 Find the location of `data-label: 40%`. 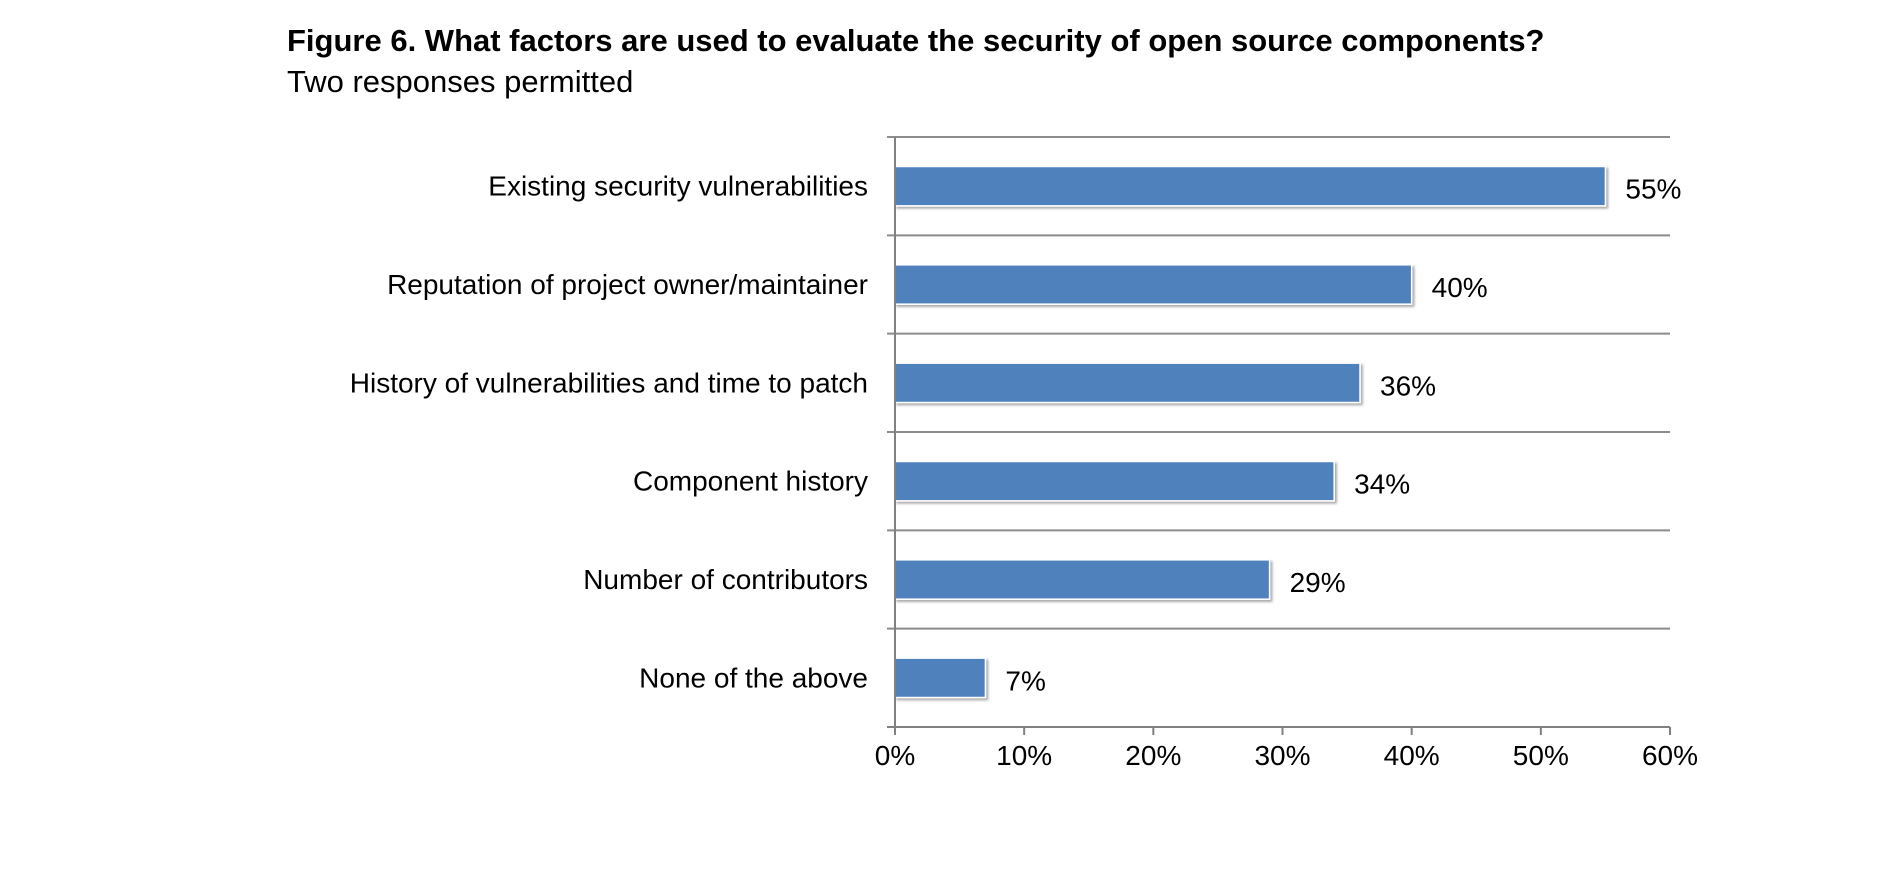

data-label: 40% is located at coordinates (1460, 287).